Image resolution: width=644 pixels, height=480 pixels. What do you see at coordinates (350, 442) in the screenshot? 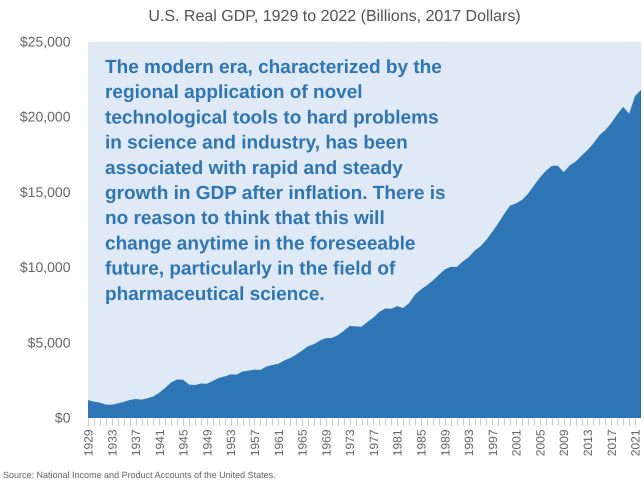
I see `x-tick-label: 1973` at bounding box center [350, 442].